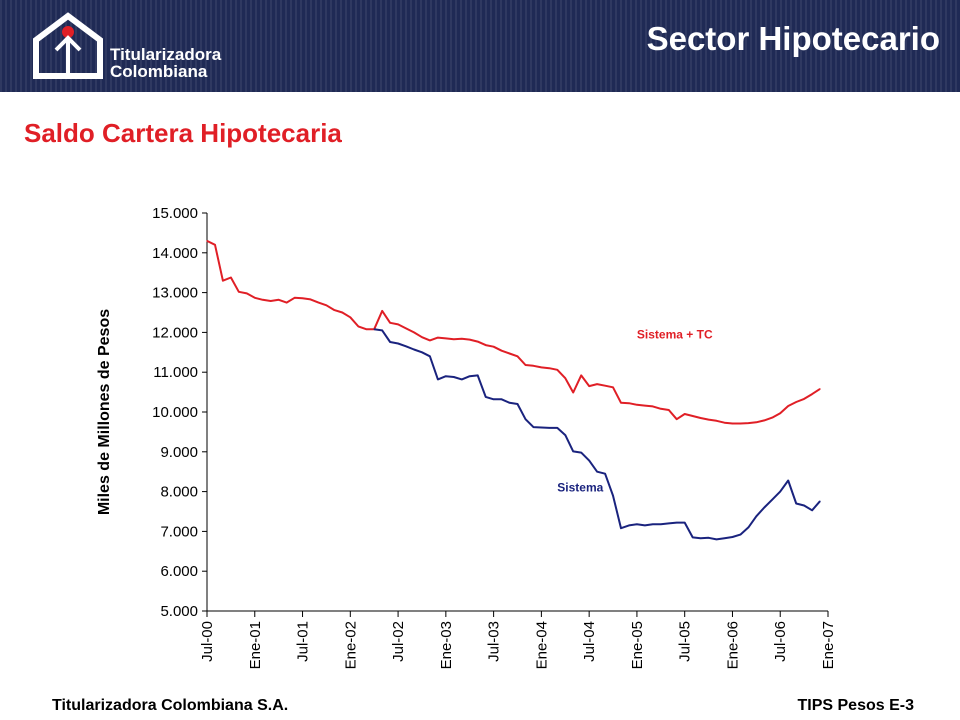  What do you see at coordinates (793, 38) in the screenshot?
I see `header-title: Sector Hipotecario` at bounding box center [793, 38].